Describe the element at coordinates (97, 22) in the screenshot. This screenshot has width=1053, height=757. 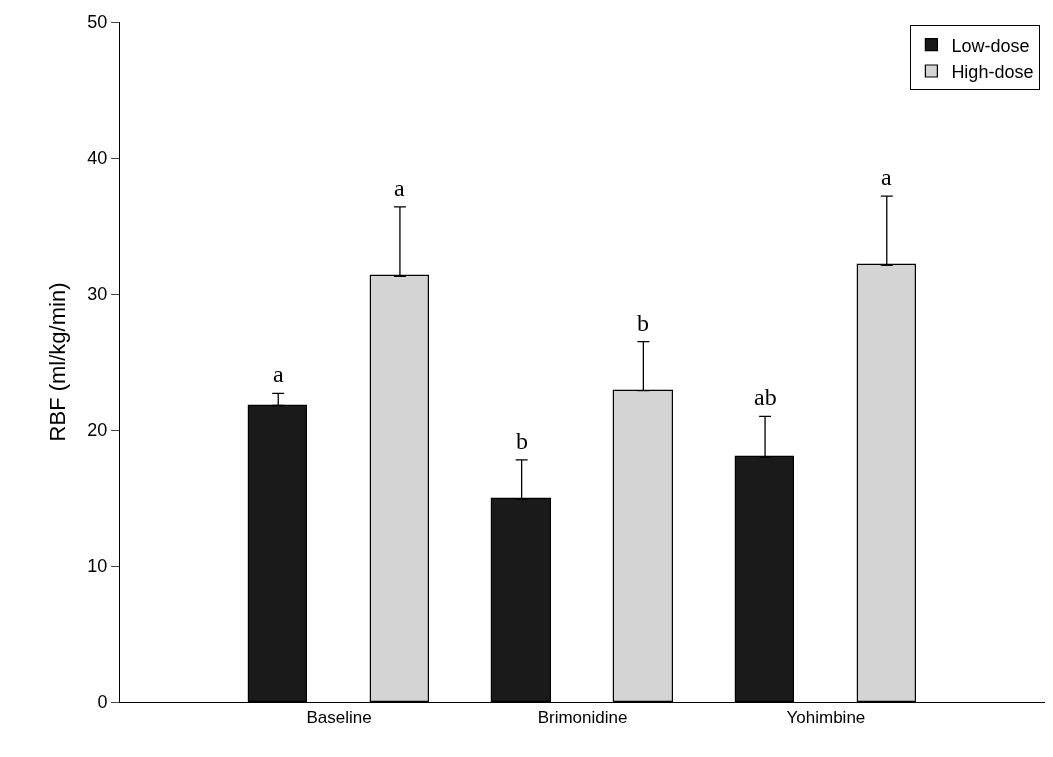
I see `y-tick-label: 50` at that location.